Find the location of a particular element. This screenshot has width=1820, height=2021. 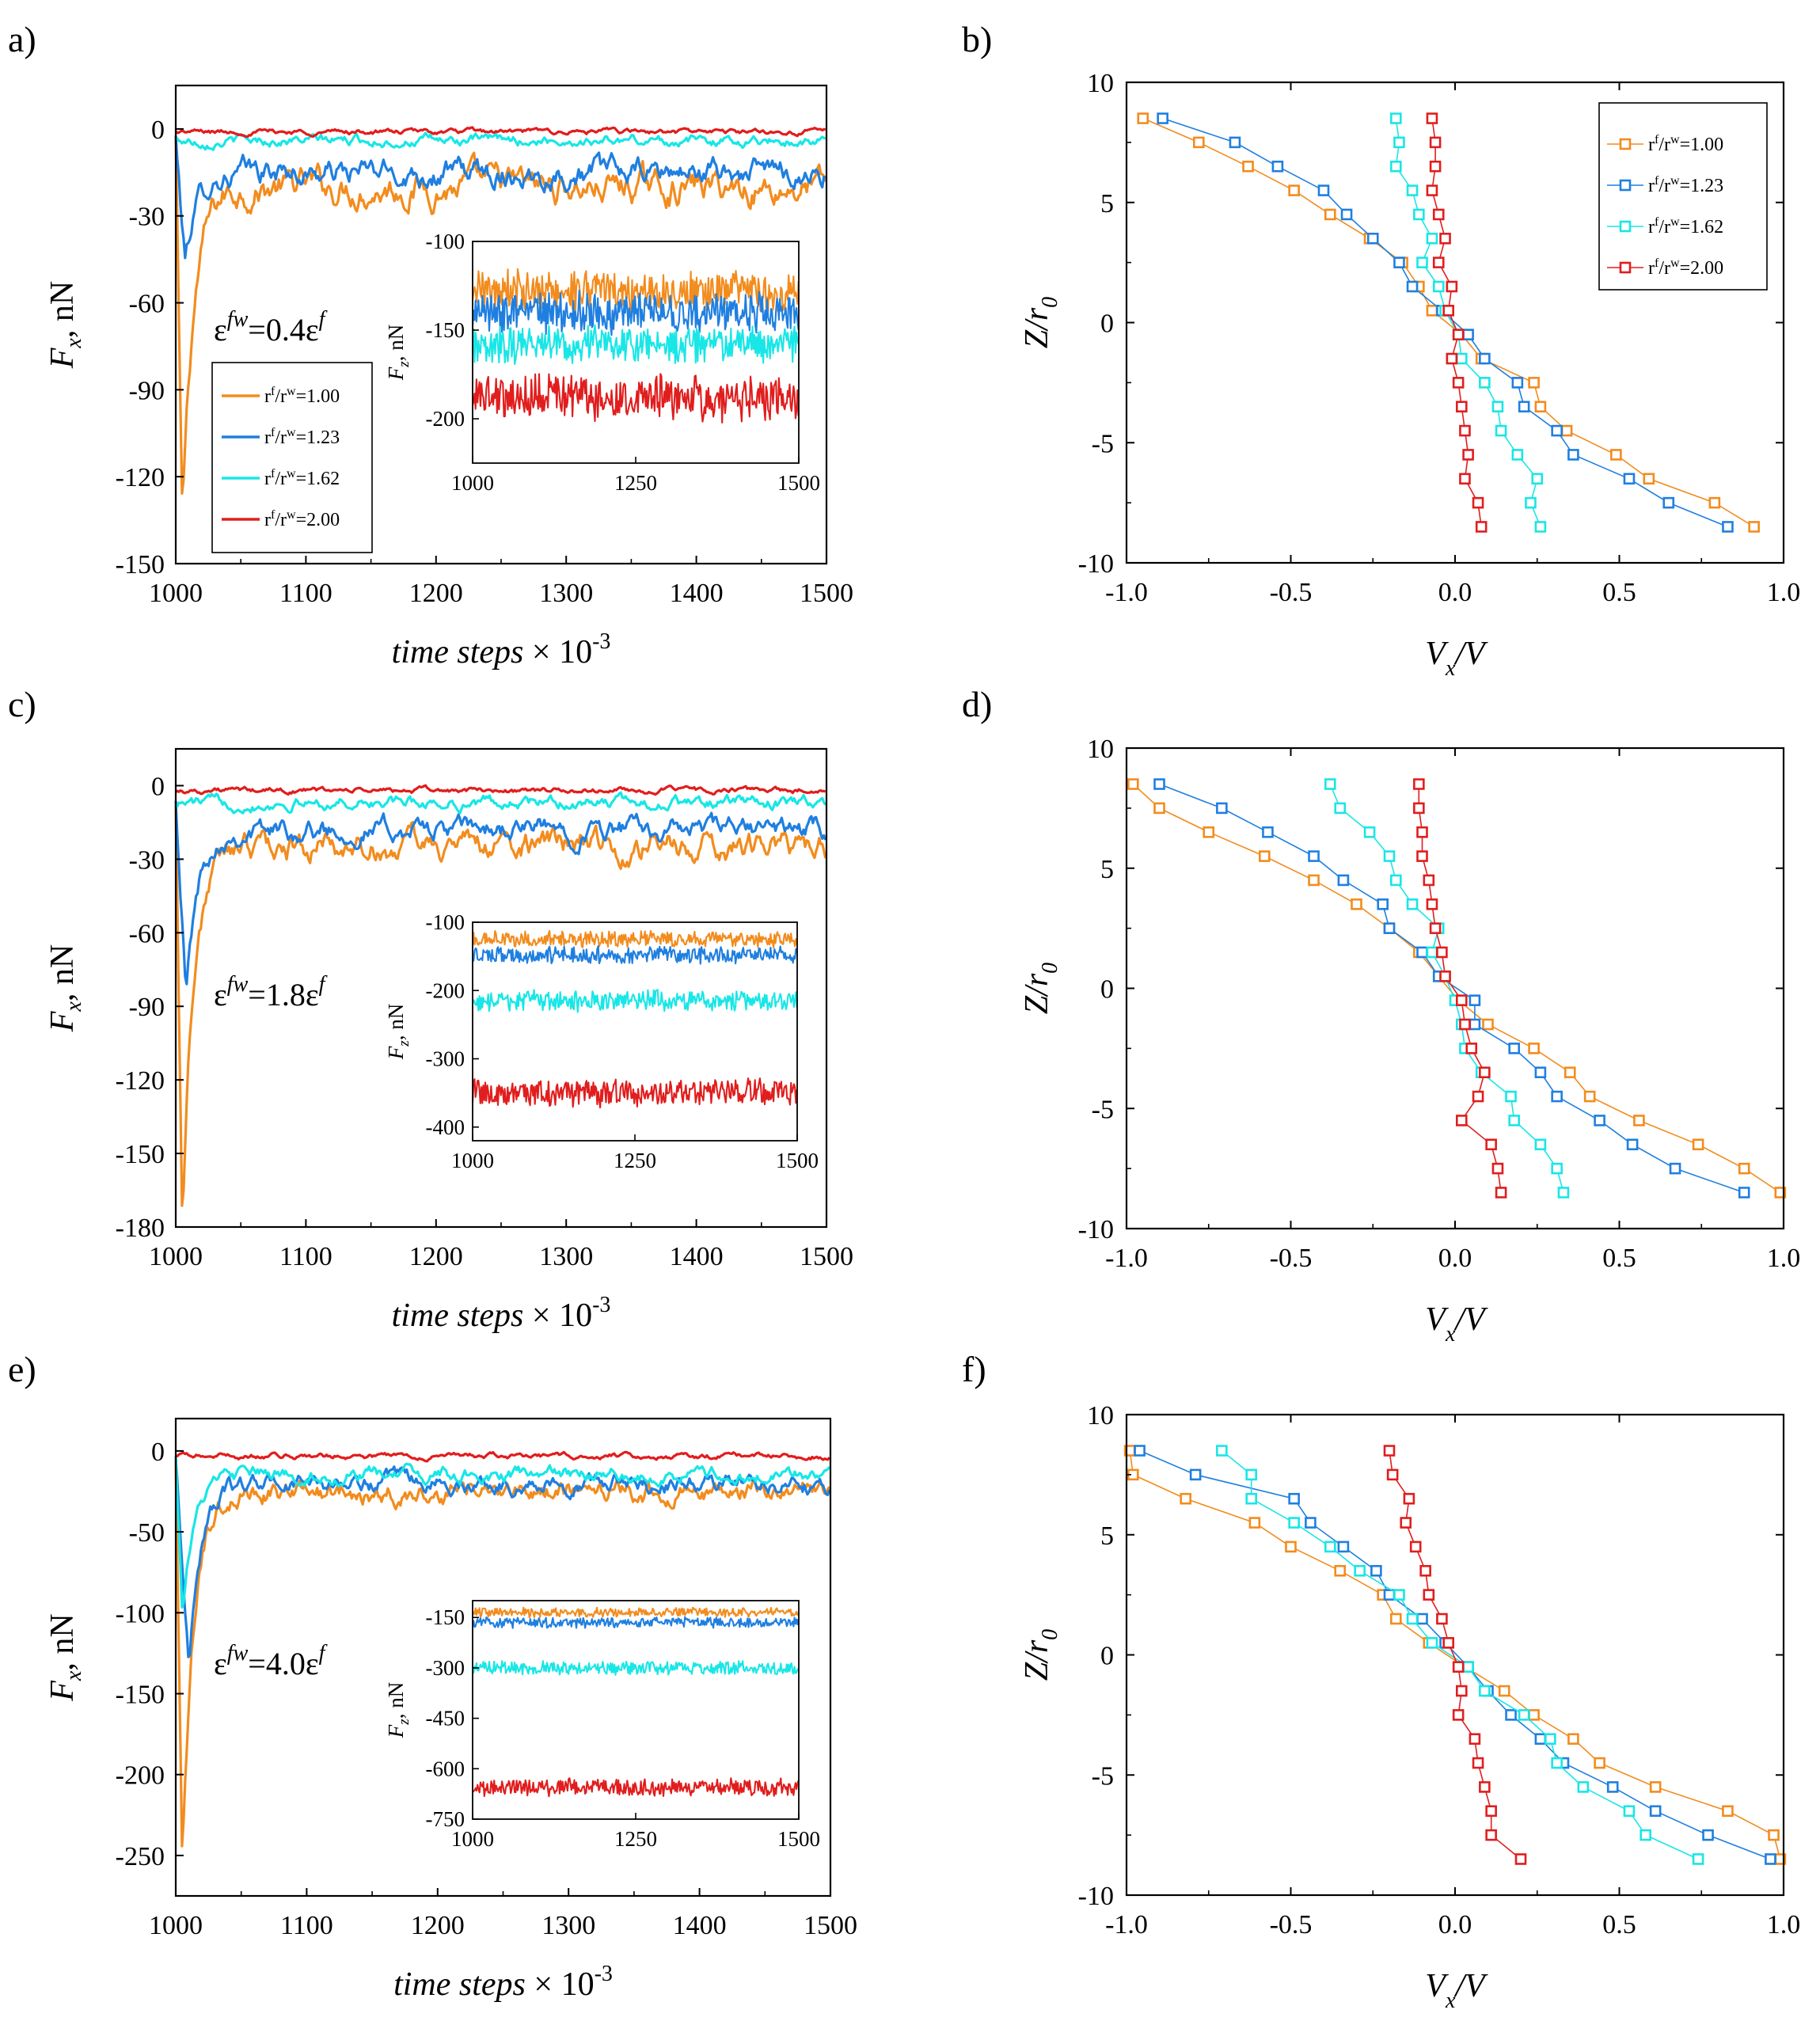

y-tick-label: 10 is located at coordinates (1100, 83).